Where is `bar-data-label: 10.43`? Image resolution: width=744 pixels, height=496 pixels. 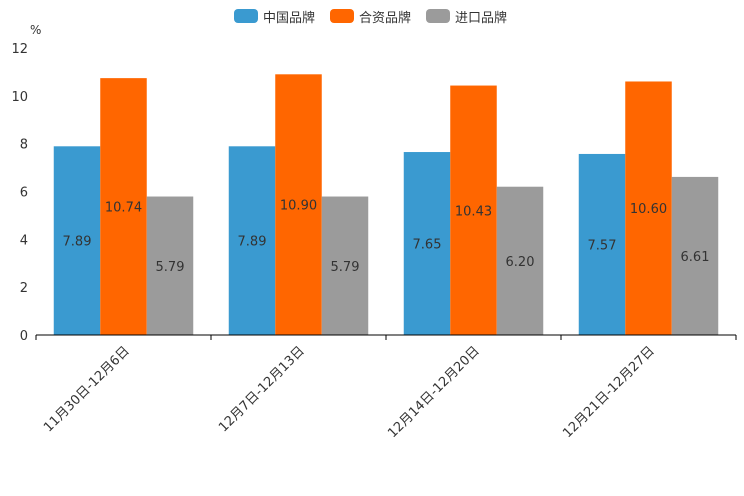 bar-data-label: 10.43 is located at coordinates (473, 211).